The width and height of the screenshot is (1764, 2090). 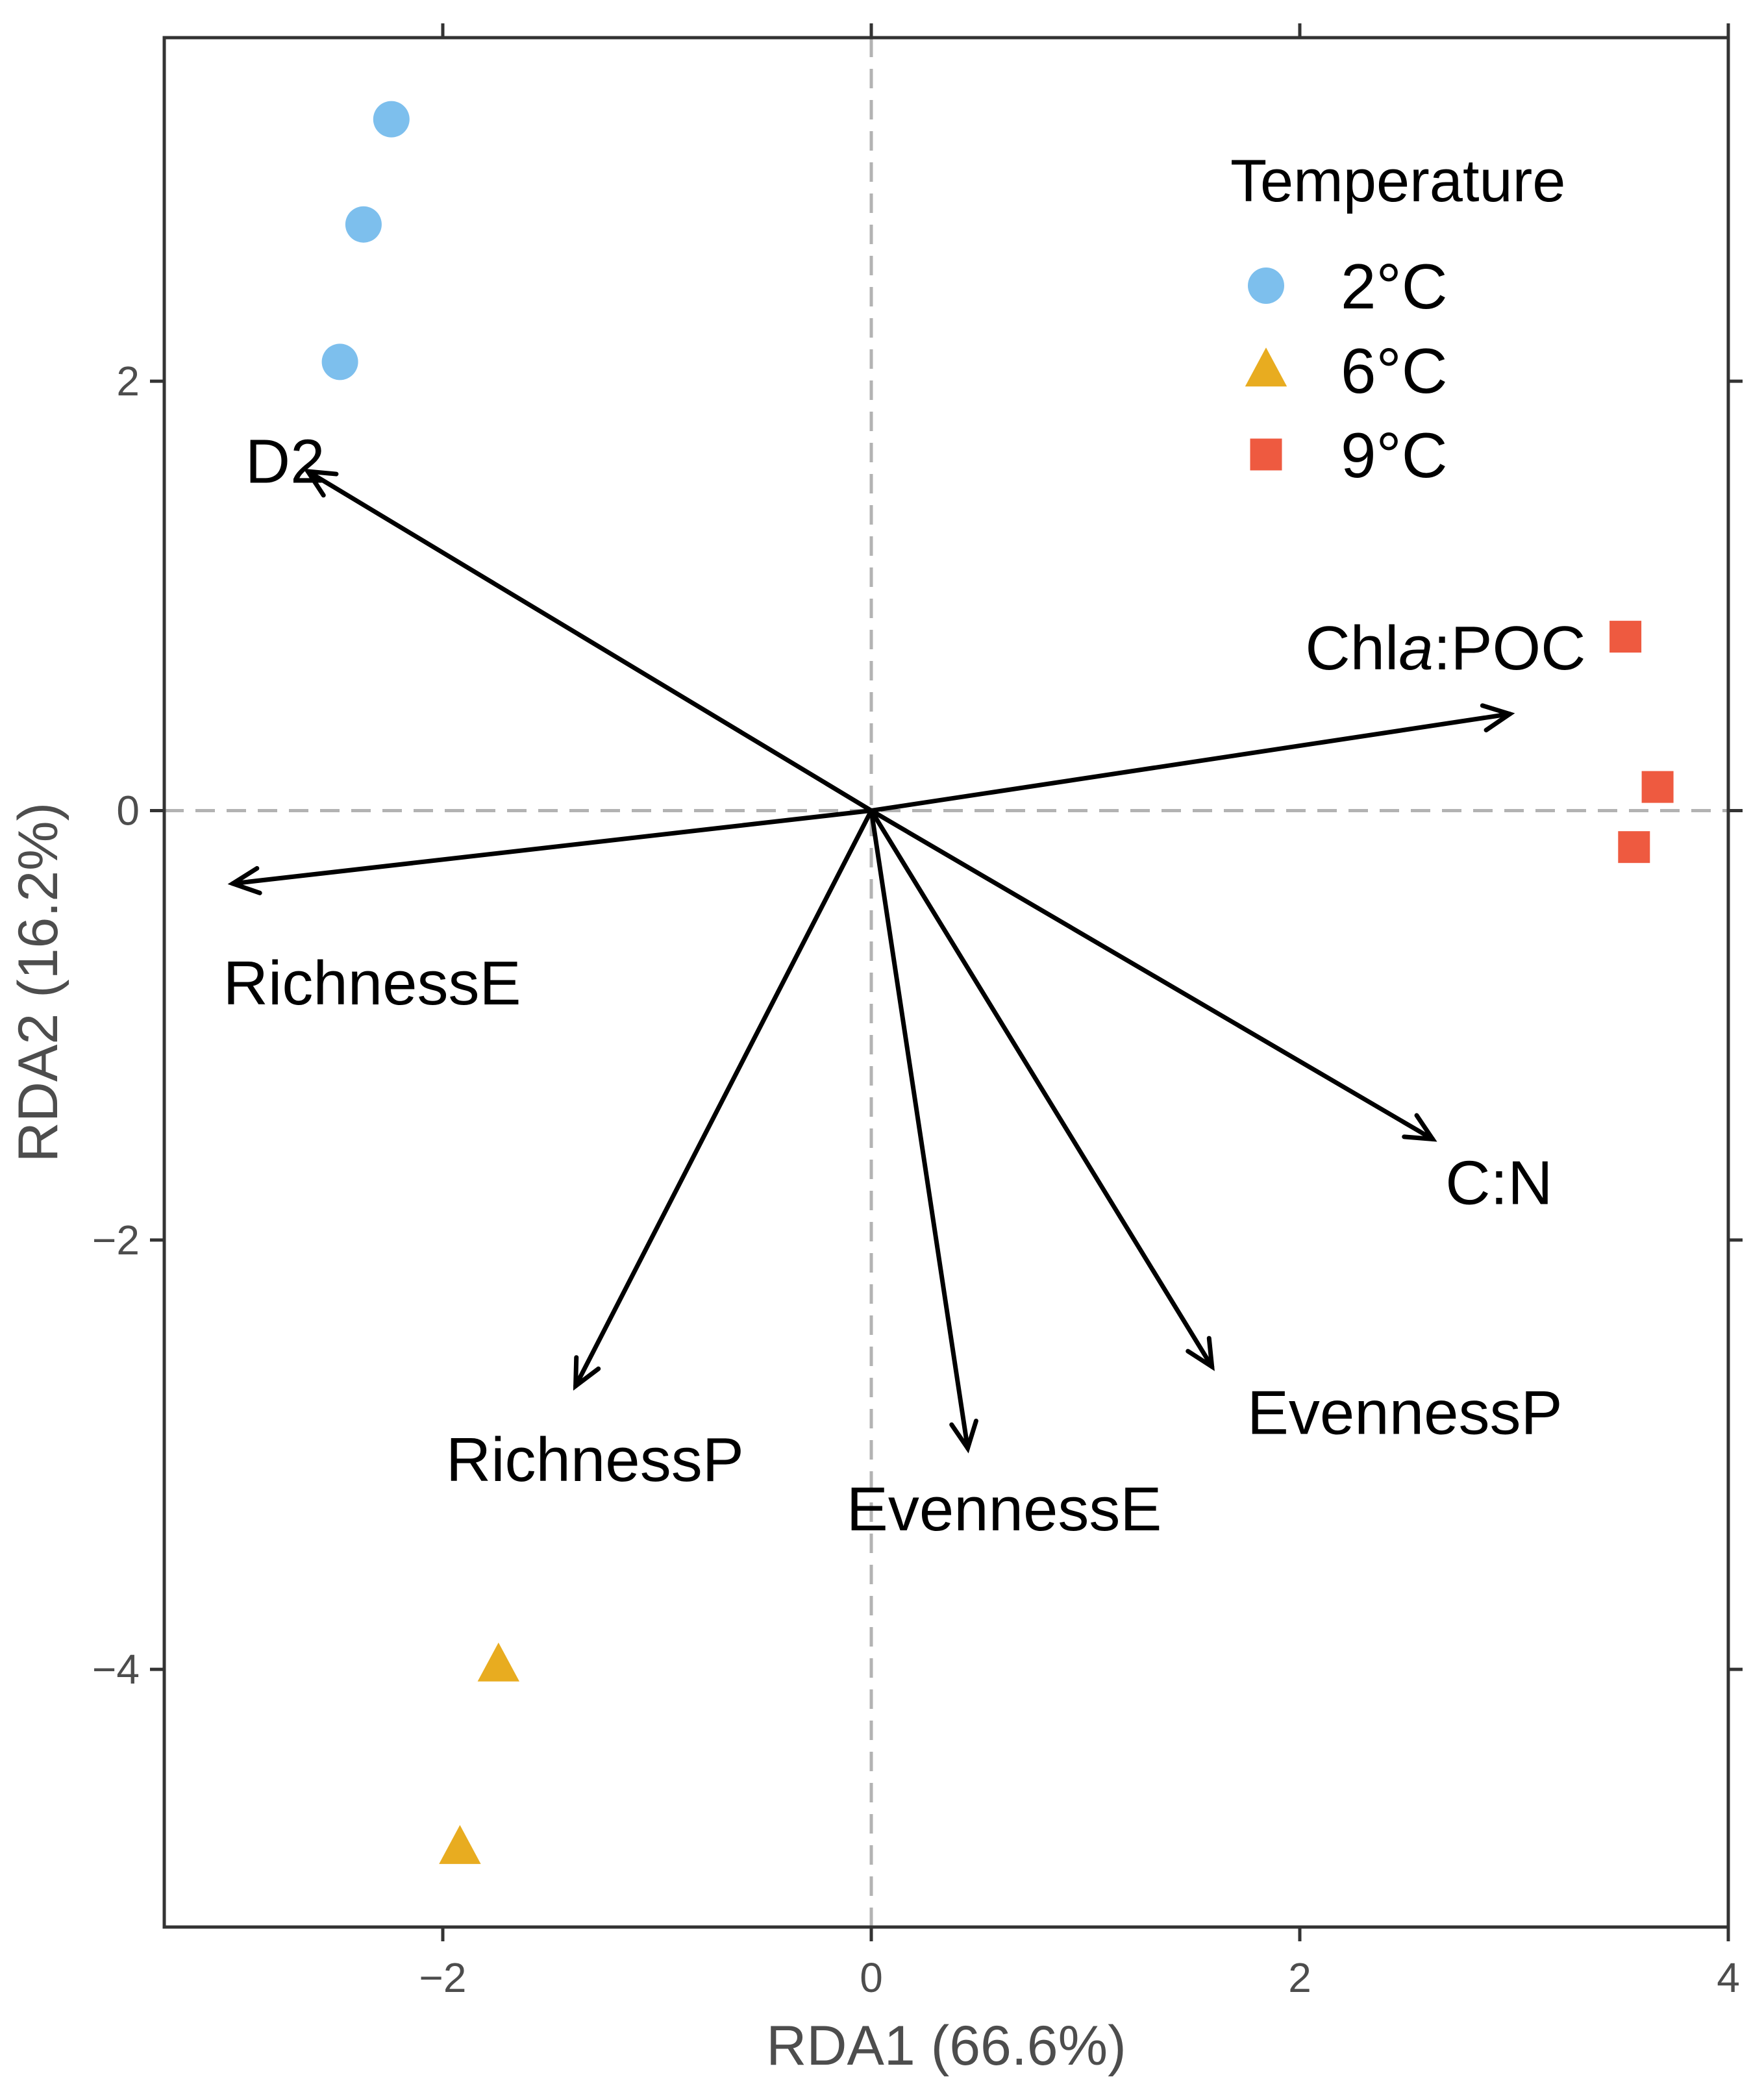 I want to click on legend-label: 6°C, so click(x=1394, y=370).